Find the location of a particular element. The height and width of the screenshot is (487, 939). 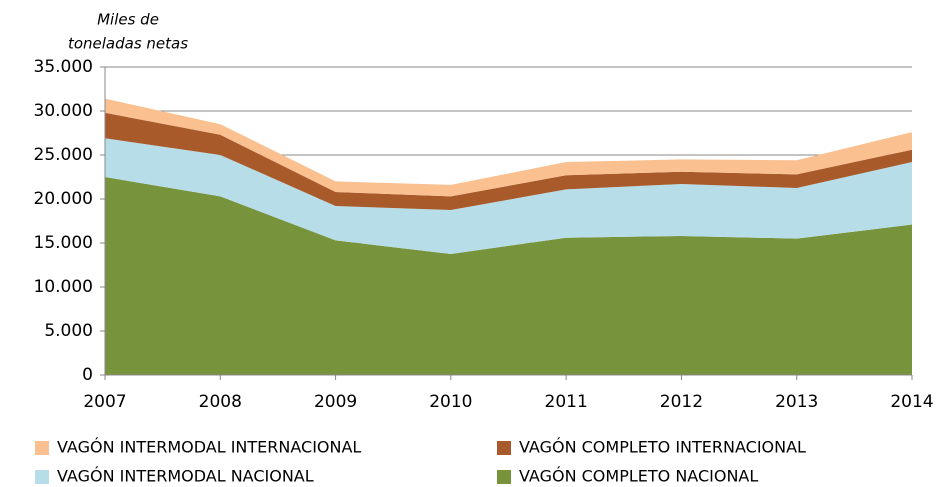

x-tick-label: 2010 is located at coordinates (450, 402).